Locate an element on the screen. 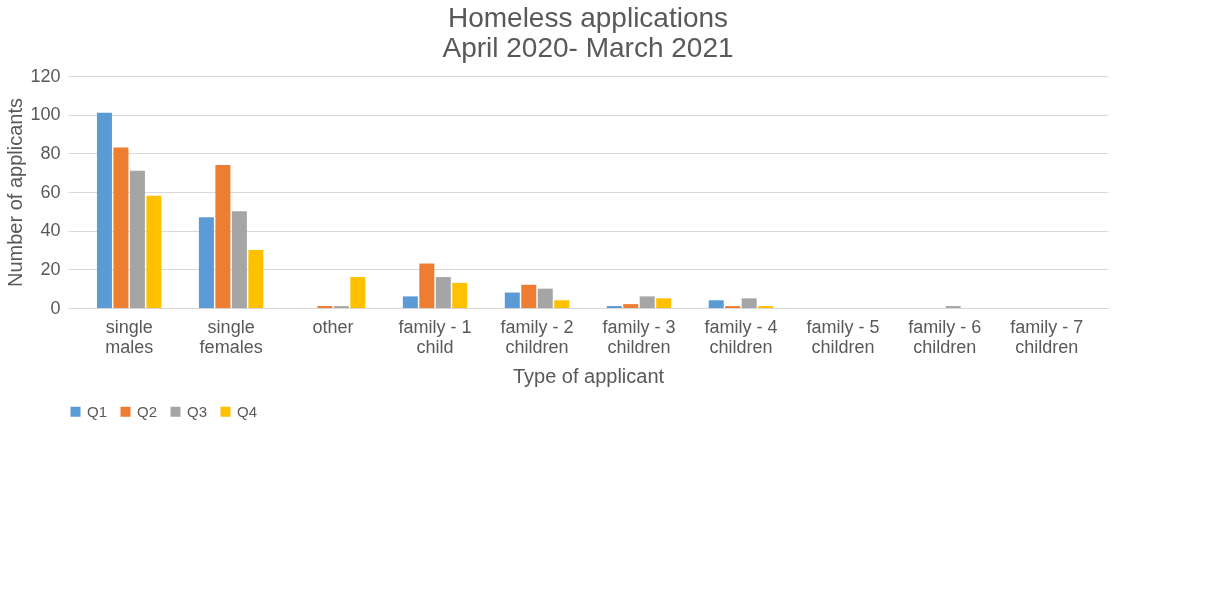  legend-label: Q3 is located at coordinates (197, 411).